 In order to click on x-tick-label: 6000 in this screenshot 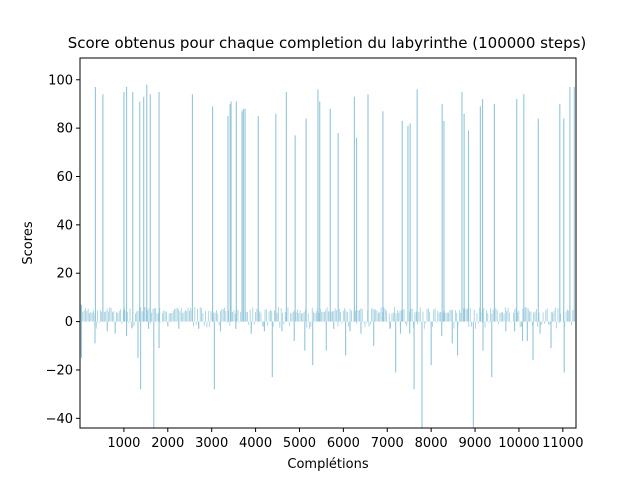, I will do `click(343, 443)`.